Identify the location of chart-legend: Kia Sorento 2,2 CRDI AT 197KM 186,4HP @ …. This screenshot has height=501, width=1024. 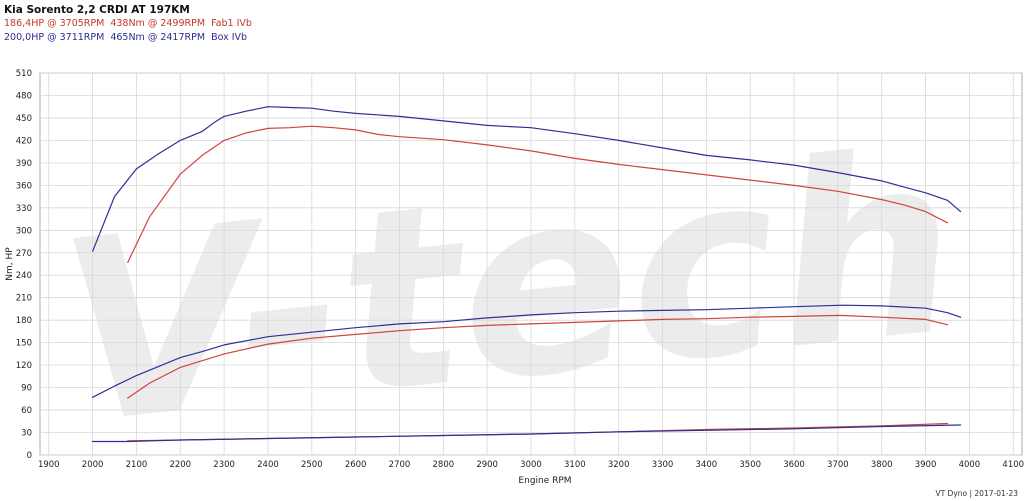
(128, 24).